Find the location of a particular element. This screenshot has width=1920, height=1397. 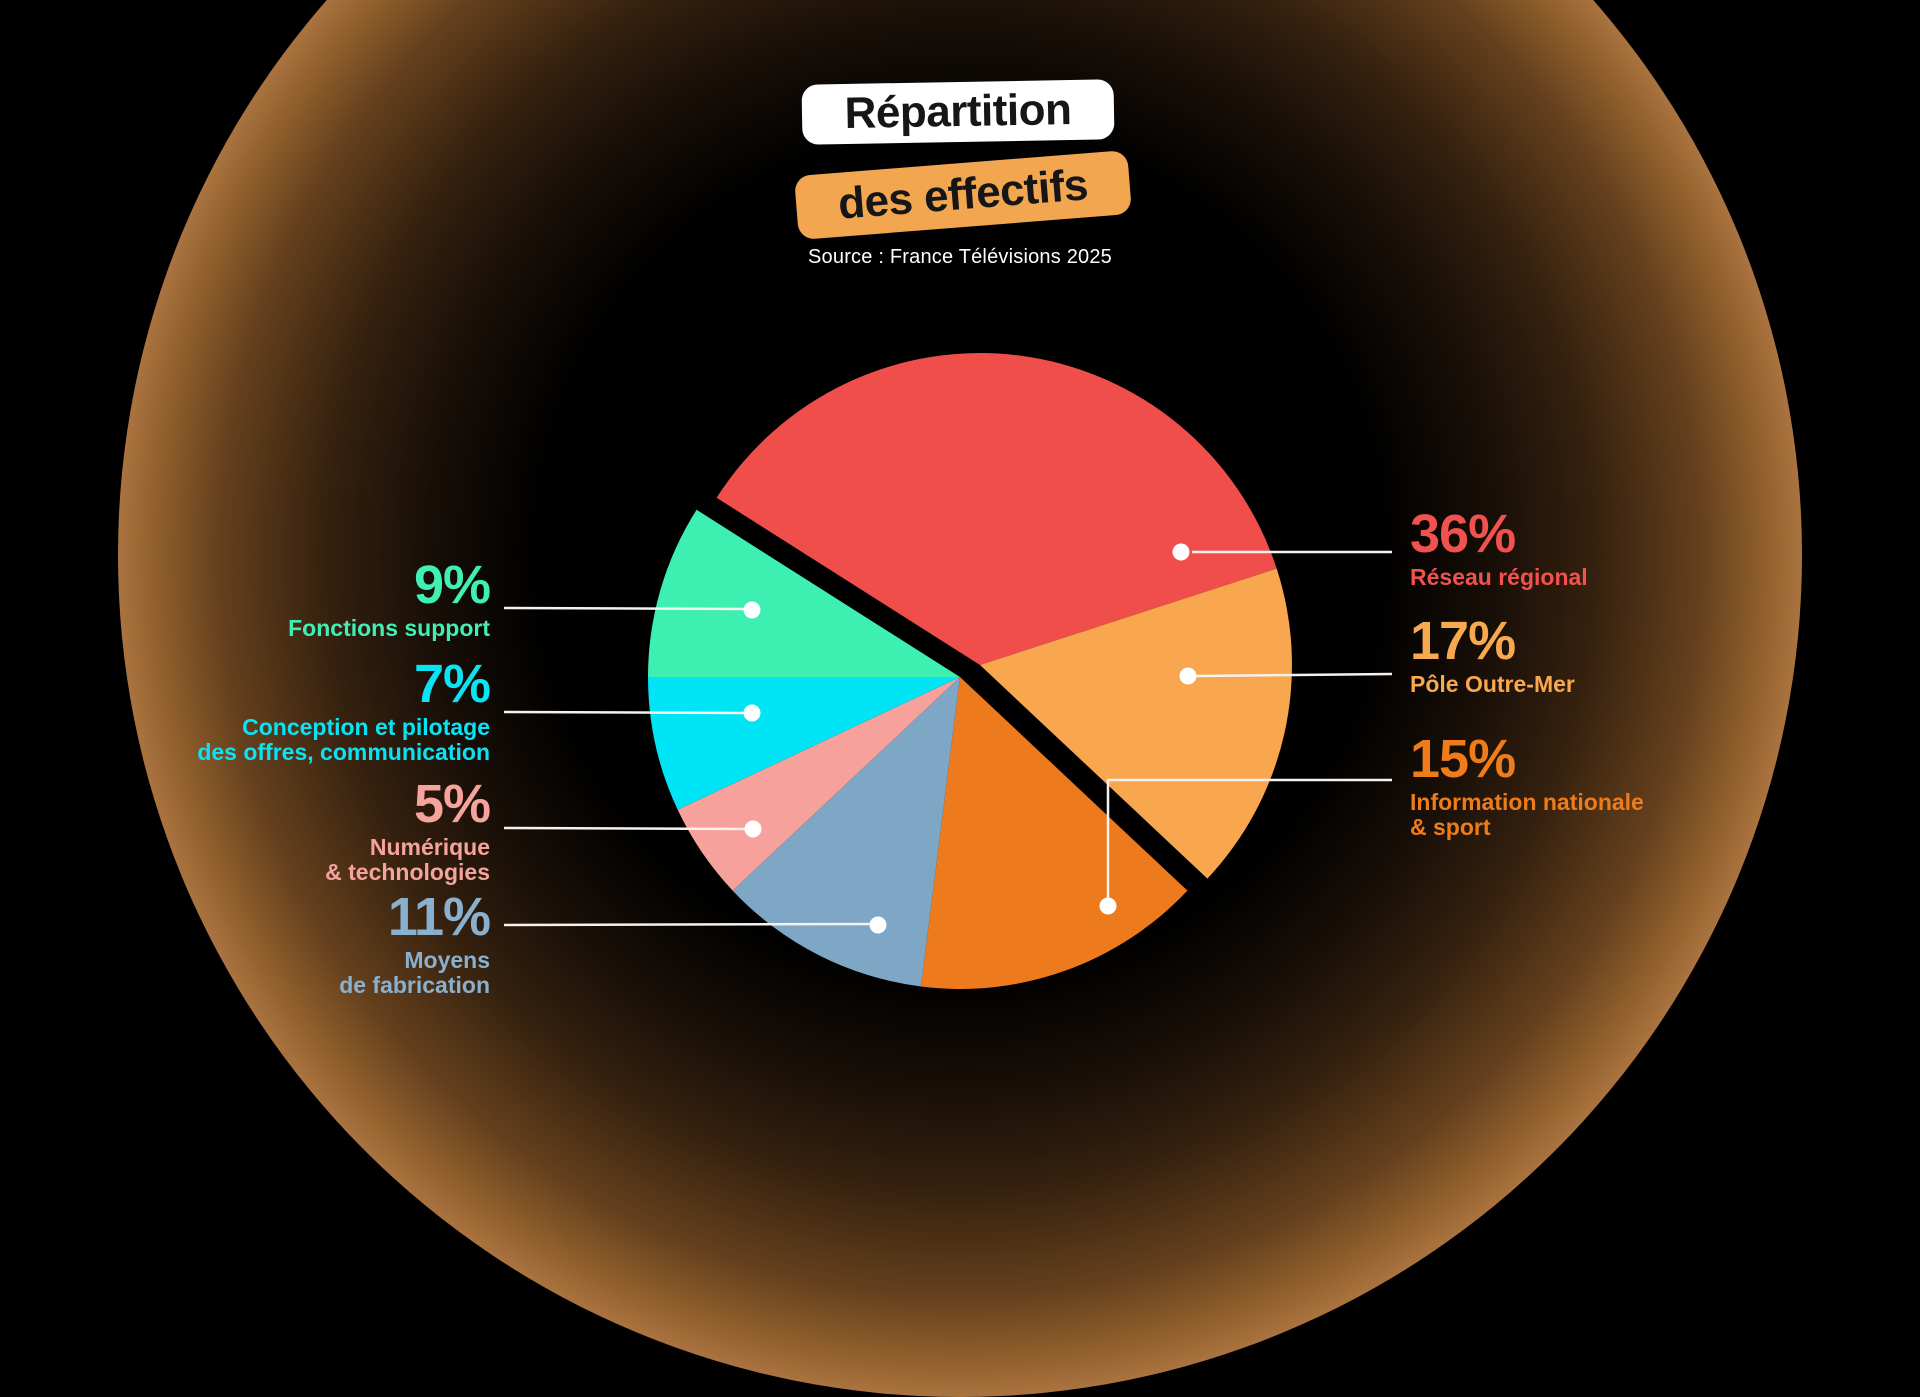

callout-label: Réseau régional is located at coordinates (1499, 577).